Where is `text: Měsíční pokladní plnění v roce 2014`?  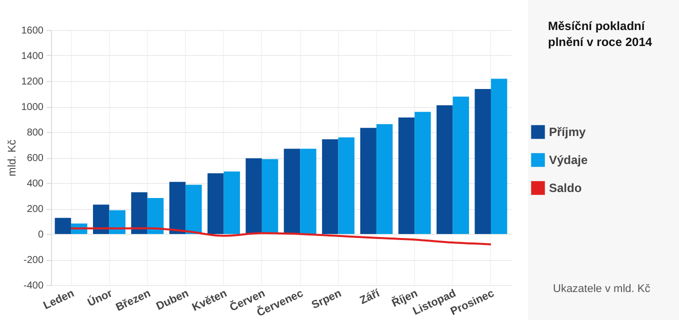 text: Měsíční pokladní plnění v roce 2014 is located at coordinates (601, 34).